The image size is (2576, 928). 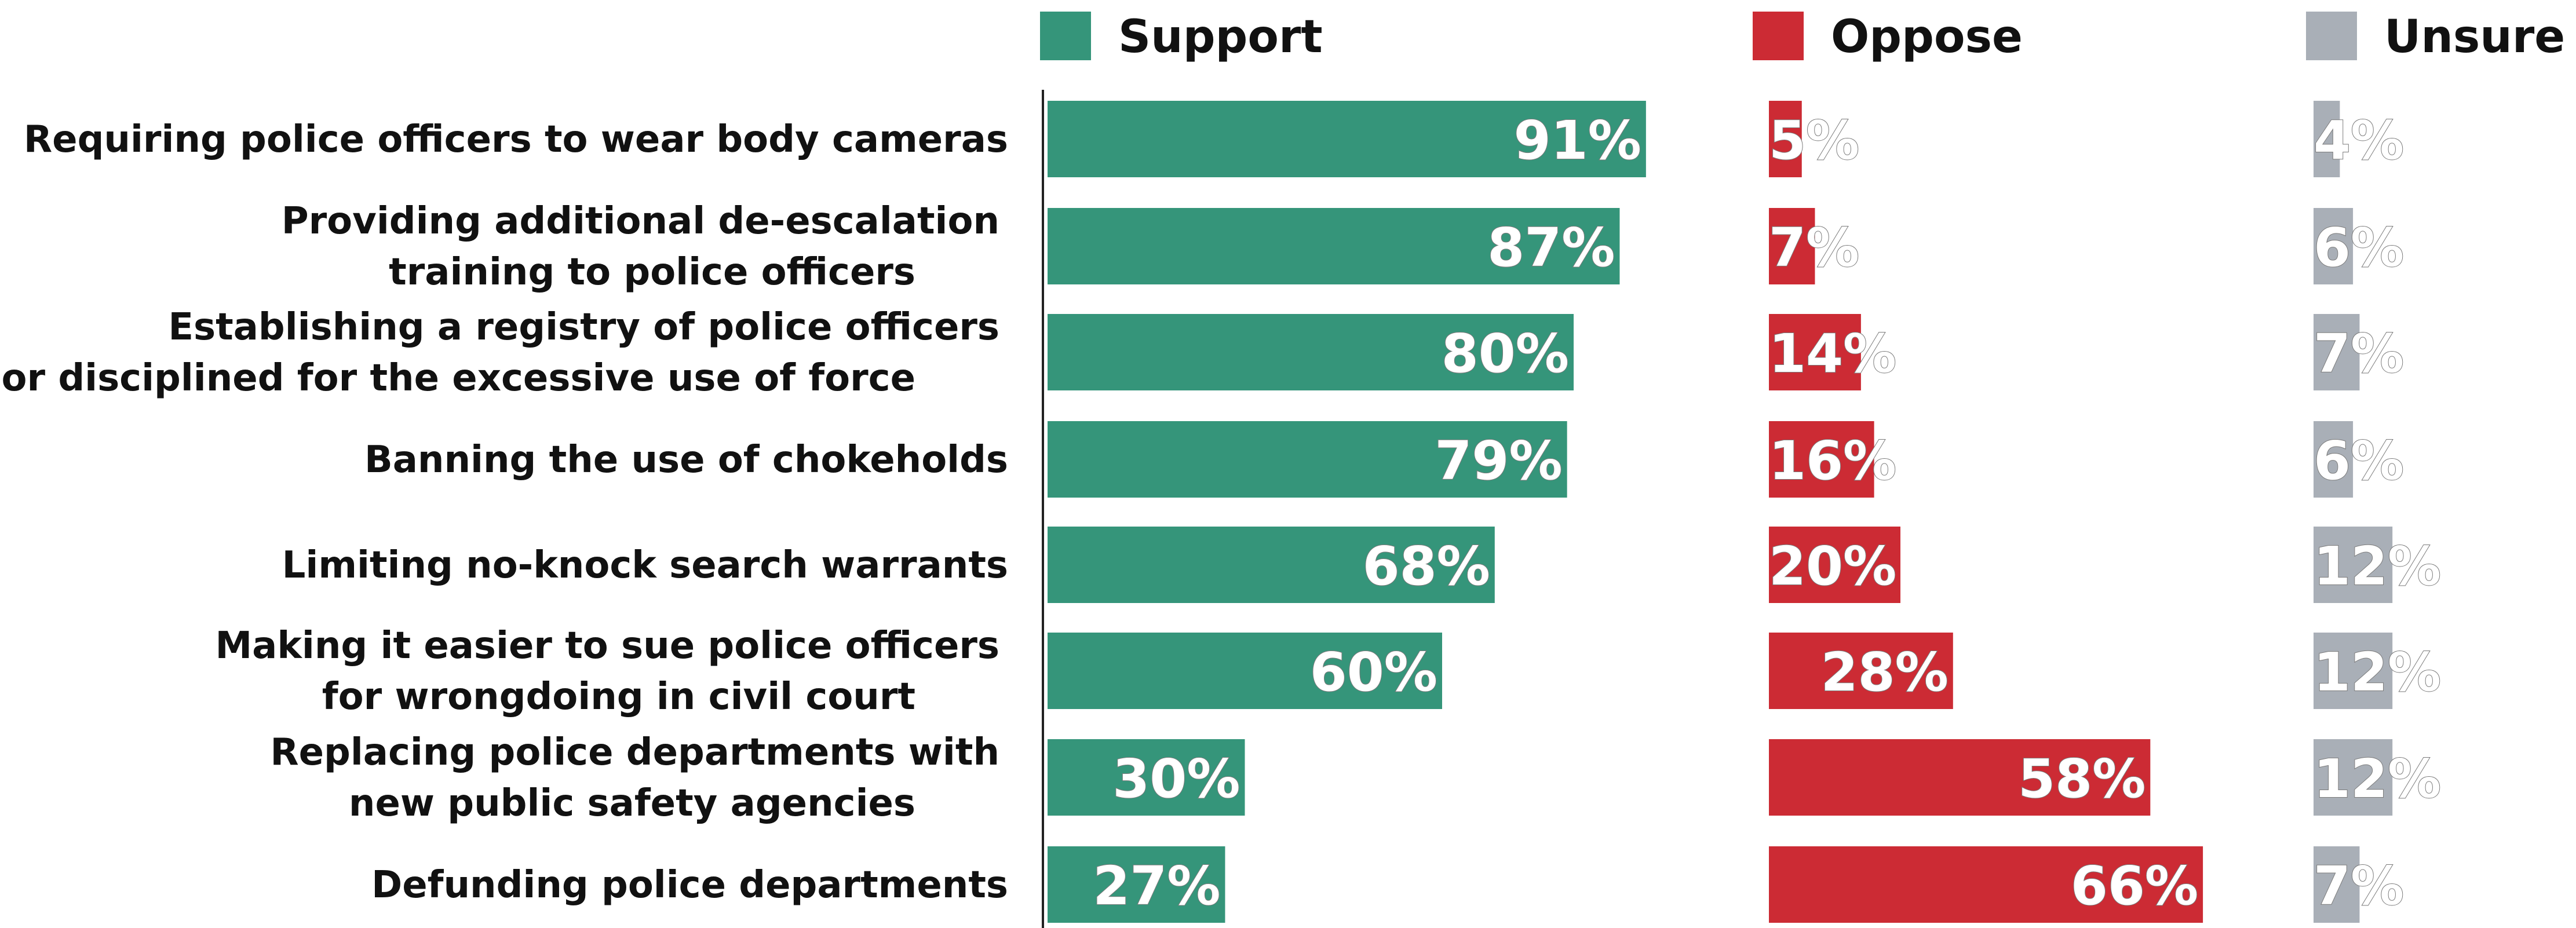 I want to click on panel-oppose: 5% 7% 14% 16% 20% 28% 58% 66%, so click(x=1985, y=512).